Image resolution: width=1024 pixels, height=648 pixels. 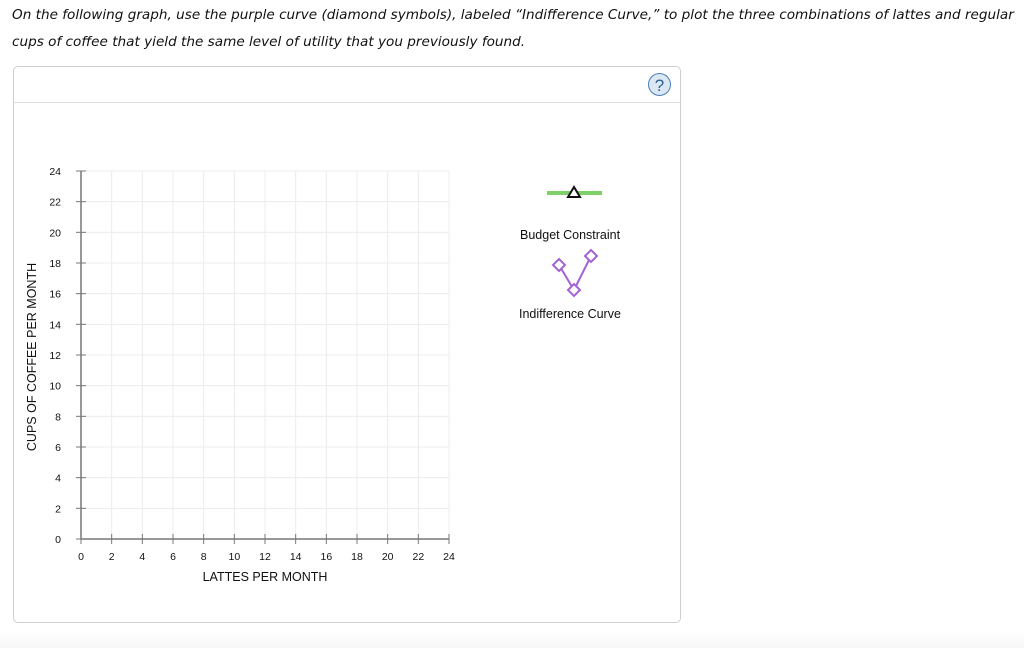 I want to click on x-tick-label: 22, so click(x=418, y=557).